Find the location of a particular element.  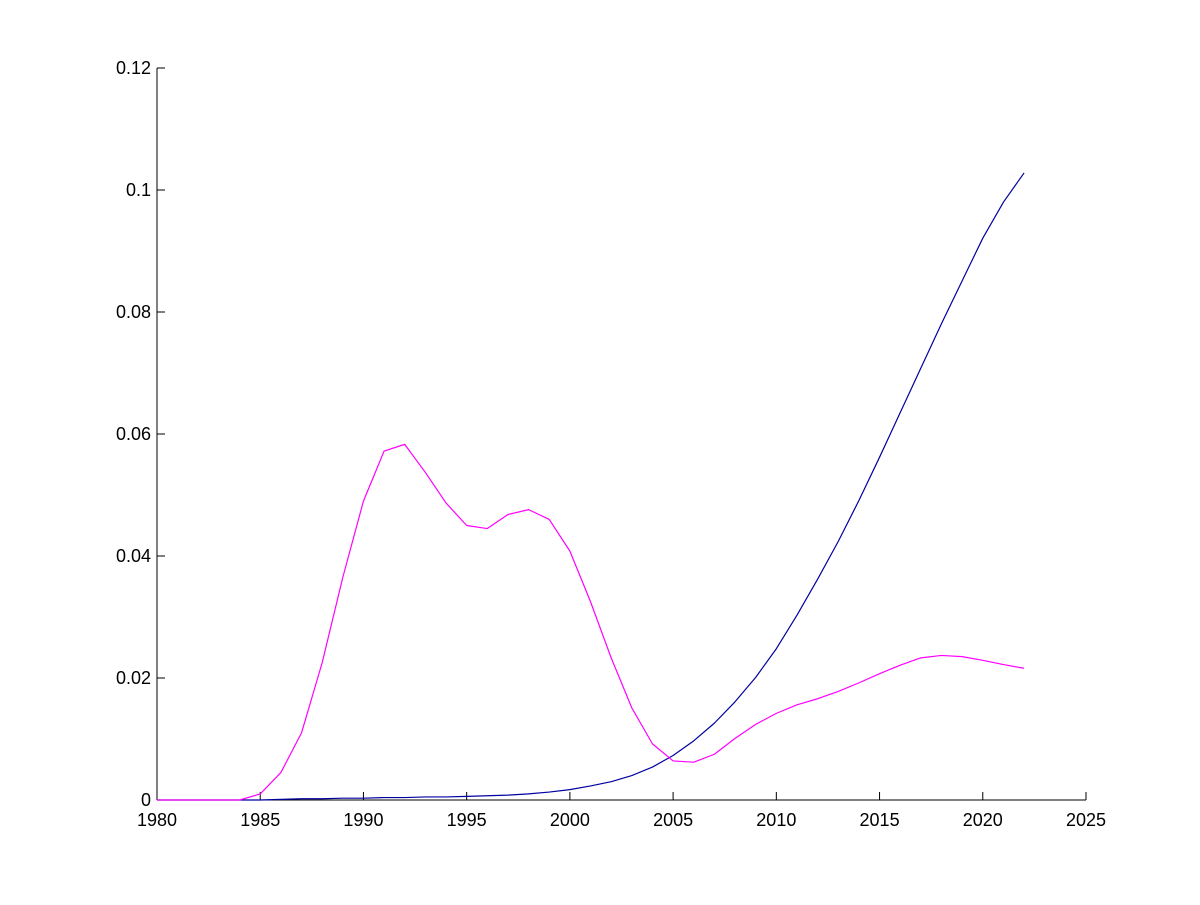

y-tick-label: 0.1 is located at coordinates (138, 190).